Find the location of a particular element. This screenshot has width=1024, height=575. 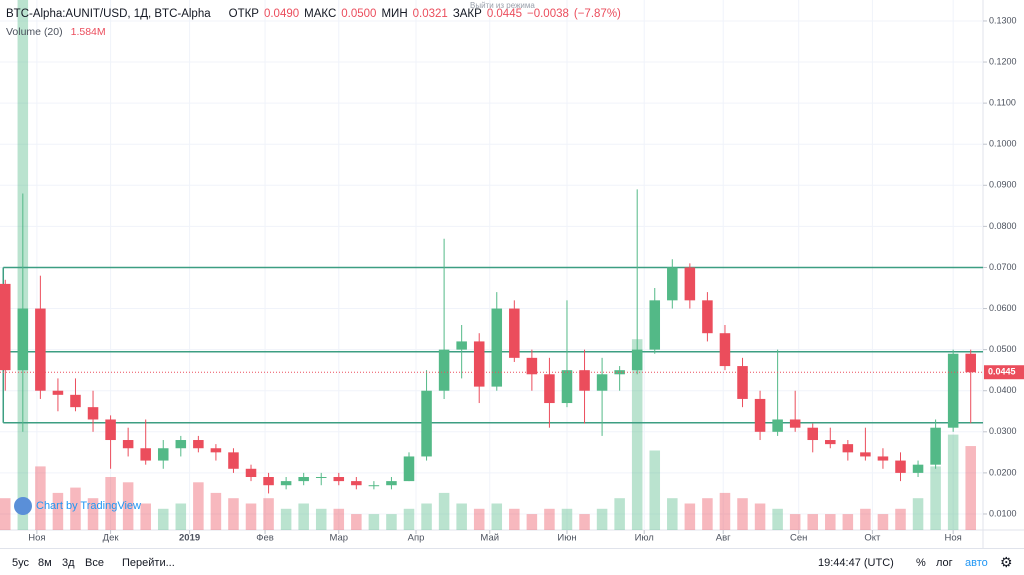

y-tick-label: 0.0700 is located at coordinates (1003, 267).